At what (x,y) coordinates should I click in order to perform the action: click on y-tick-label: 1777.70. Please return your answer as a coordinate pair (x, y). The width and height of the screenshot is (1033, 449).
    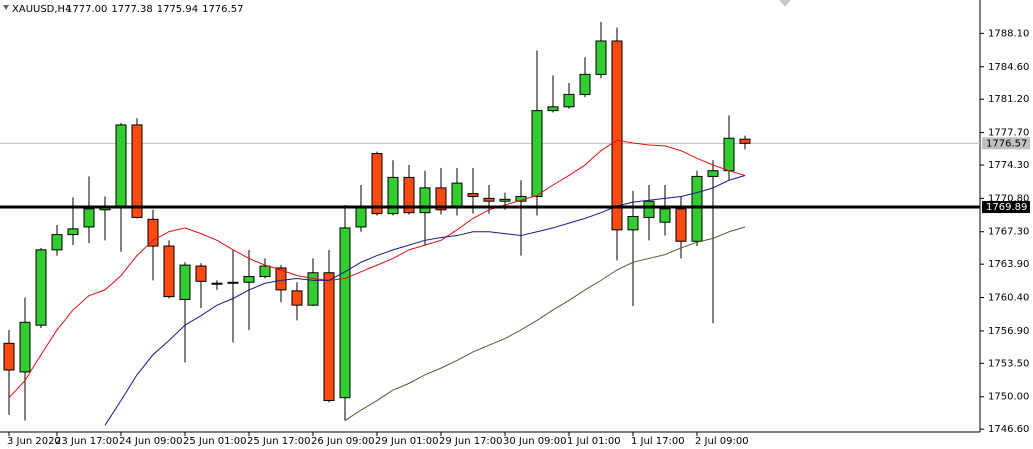
    Looking at the image, I should click on (1008, 133).